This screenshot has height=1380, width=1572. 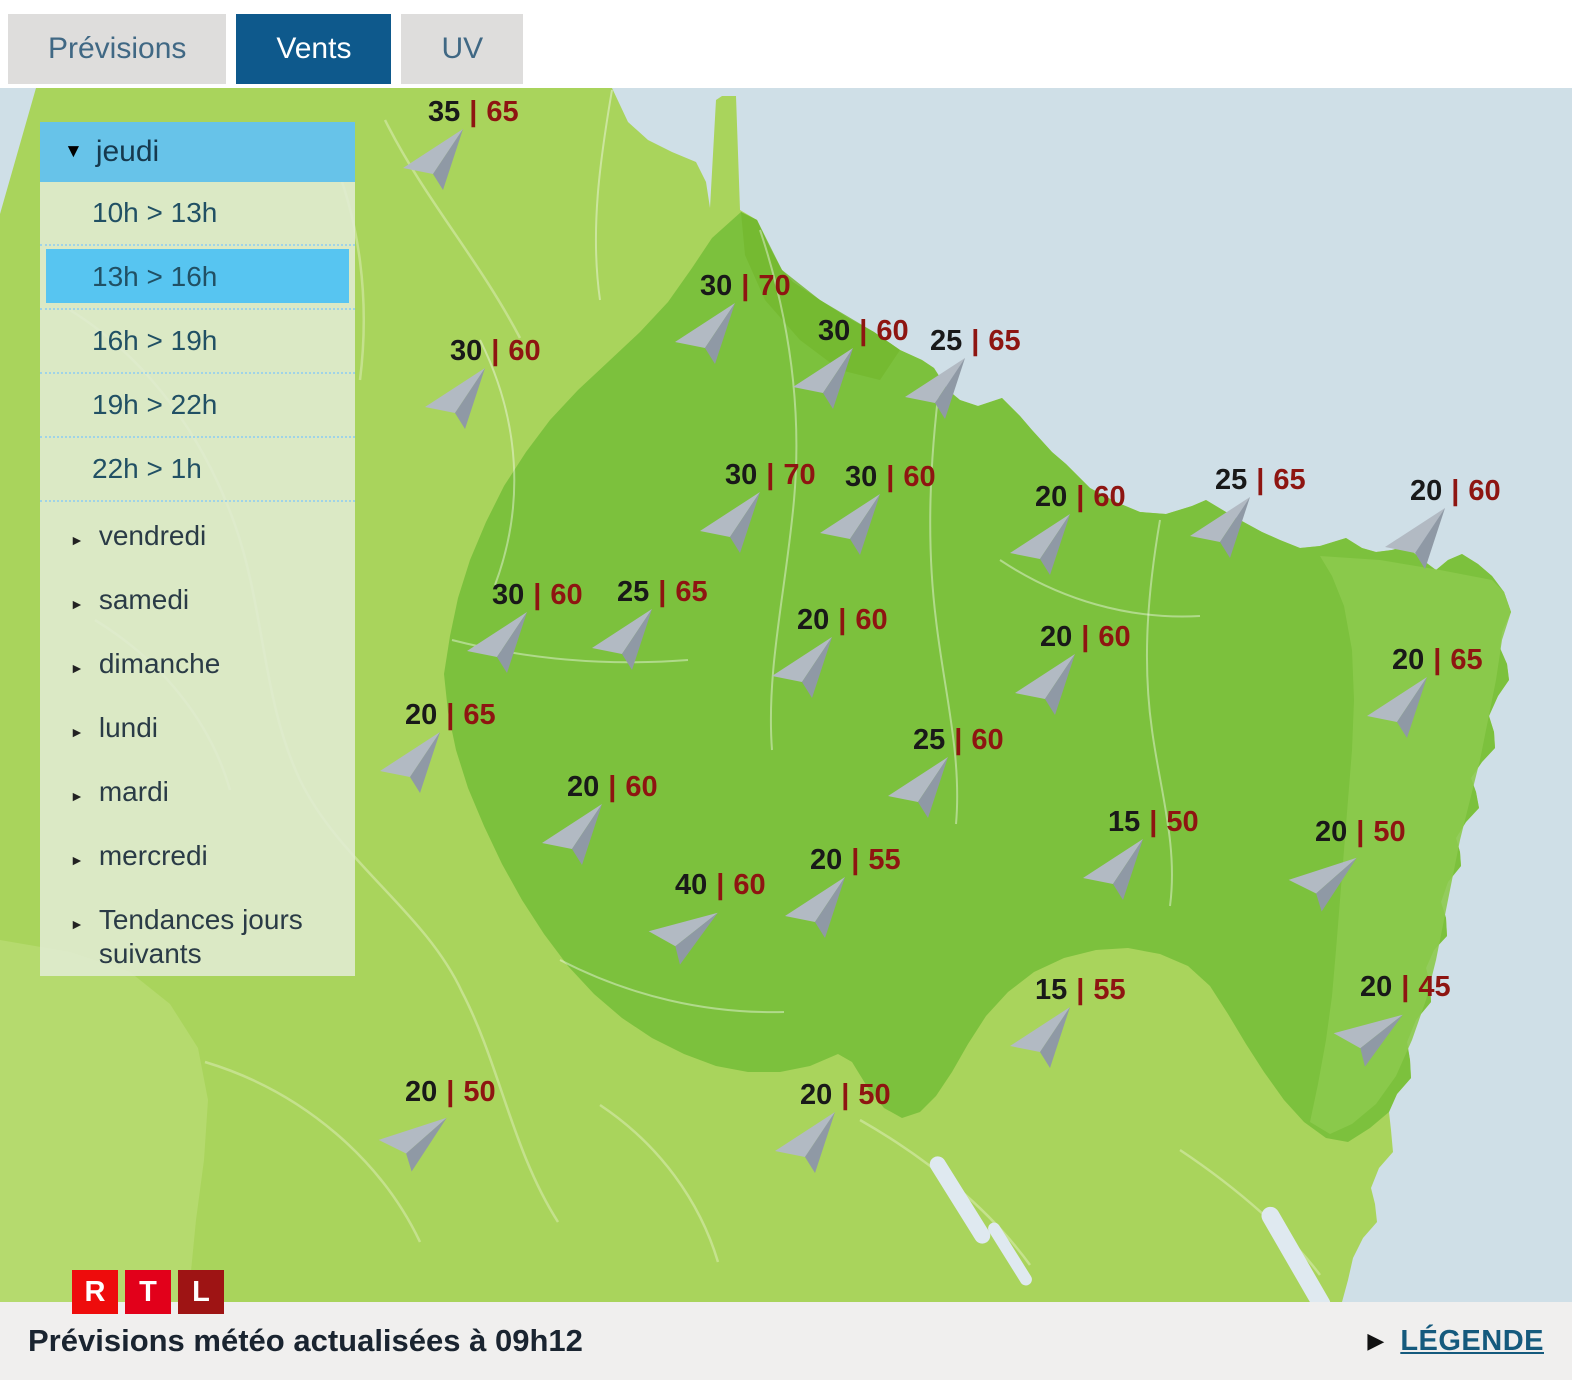 I want to click on sidebar-slot-10h-13h: 10h > 13h, so click(x=197, y=214).